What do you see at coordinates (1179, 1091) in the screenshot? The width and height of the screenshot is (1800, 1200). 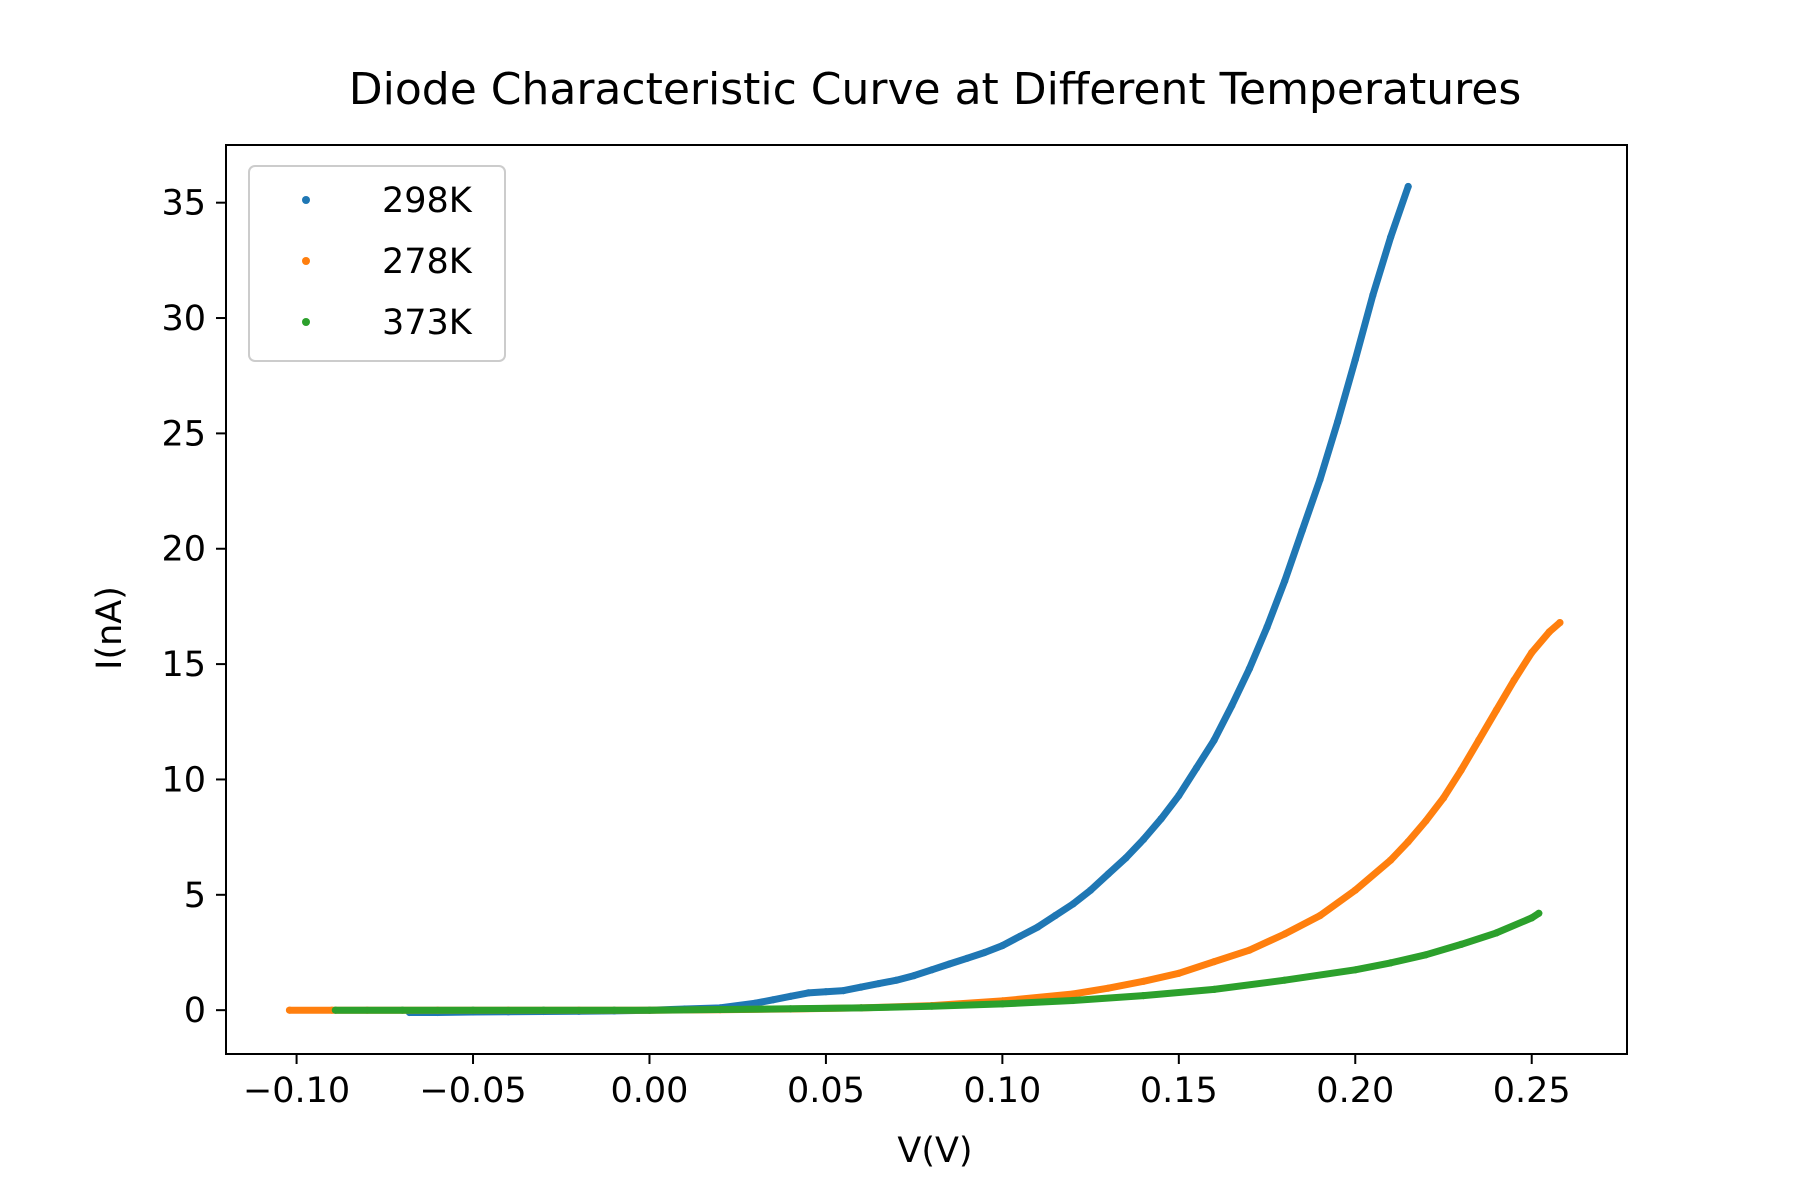 I see `x-tick-label: 0.15` at bounding box center [1179, 1091].